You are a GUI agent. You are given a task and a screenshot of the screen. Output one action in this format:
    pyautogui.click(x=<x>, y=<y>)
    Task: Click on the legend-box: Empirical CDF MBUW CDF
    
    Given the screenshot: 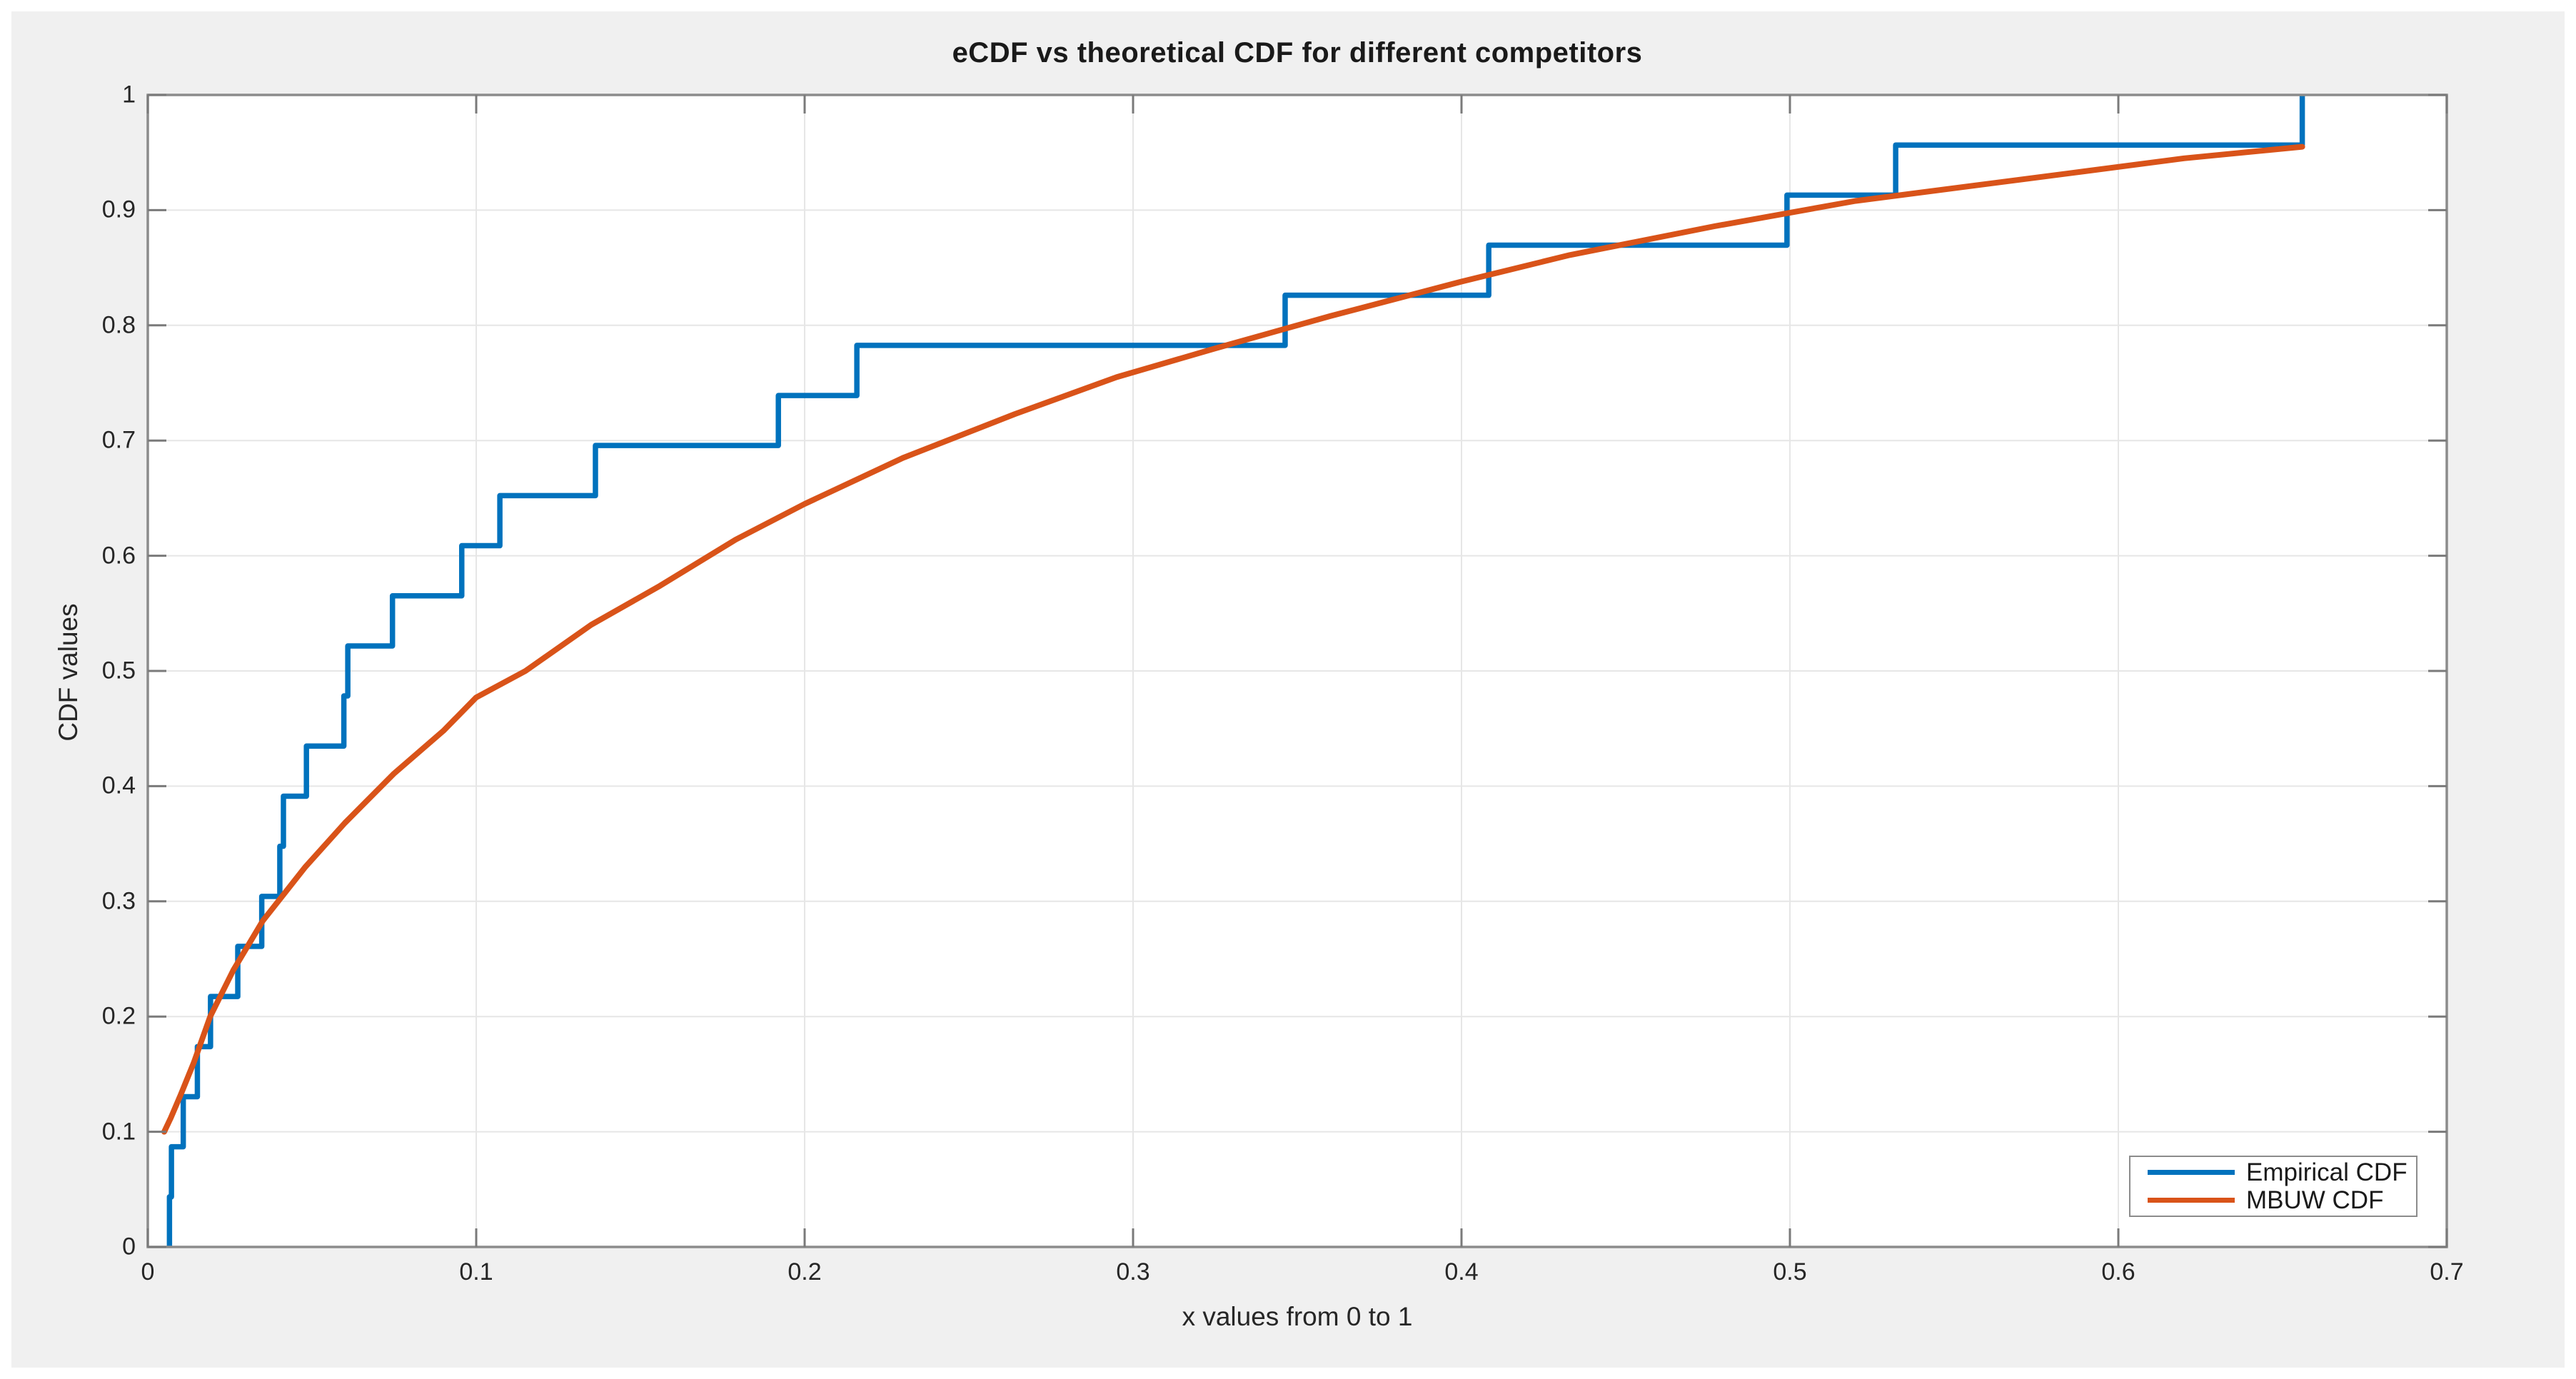 What is the action you would take?
    pyautogui.click(x=2273, y=1186)
    